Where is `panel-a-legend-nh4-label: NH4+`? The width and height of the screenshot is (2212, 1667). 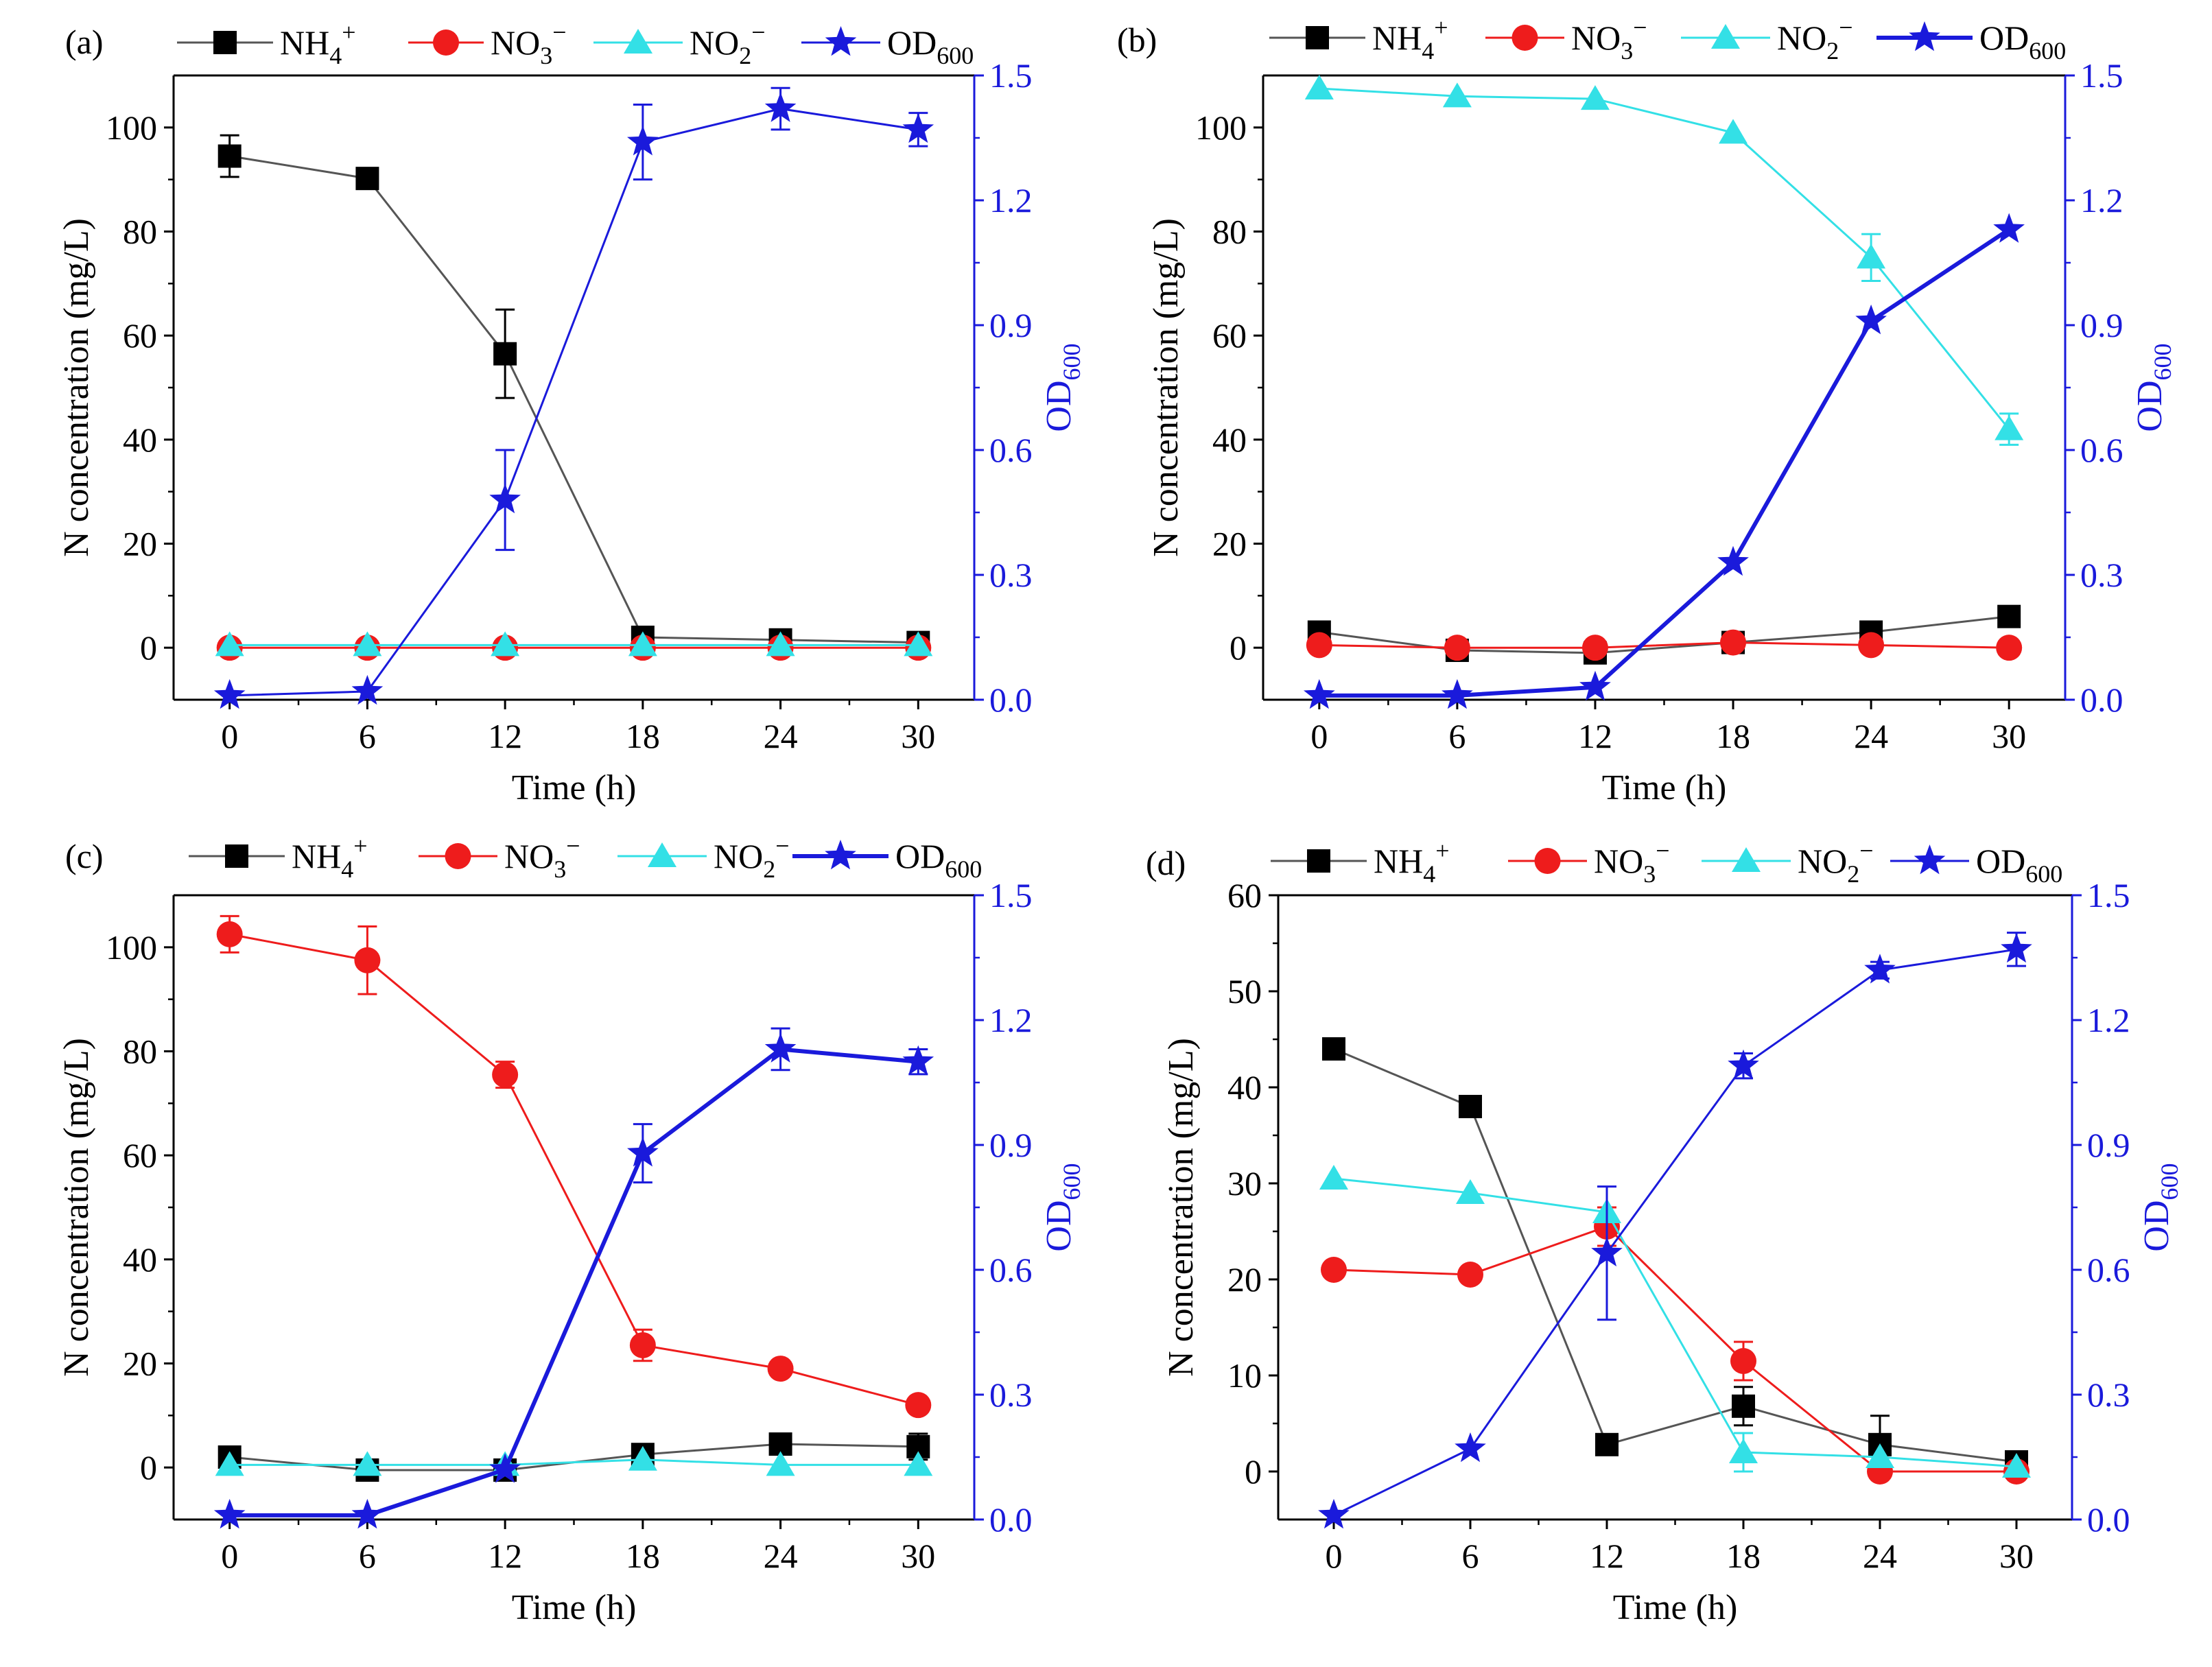
panel-a-legend-nh4-label: NH4+ is located at coordinates (318, 44).